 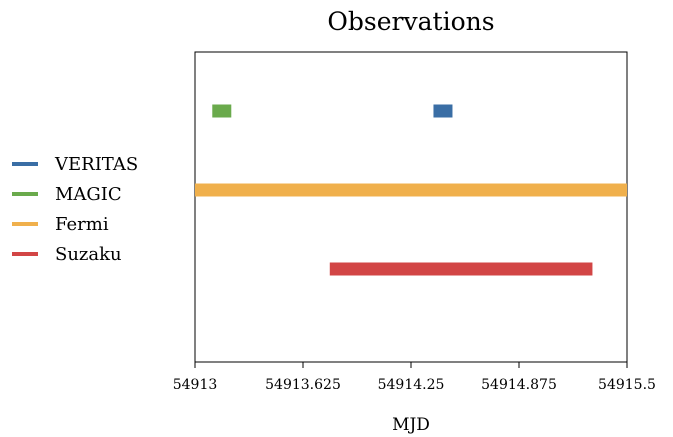 I want to click on x-tick-label: 54913.625, so click(x=303, y=385).